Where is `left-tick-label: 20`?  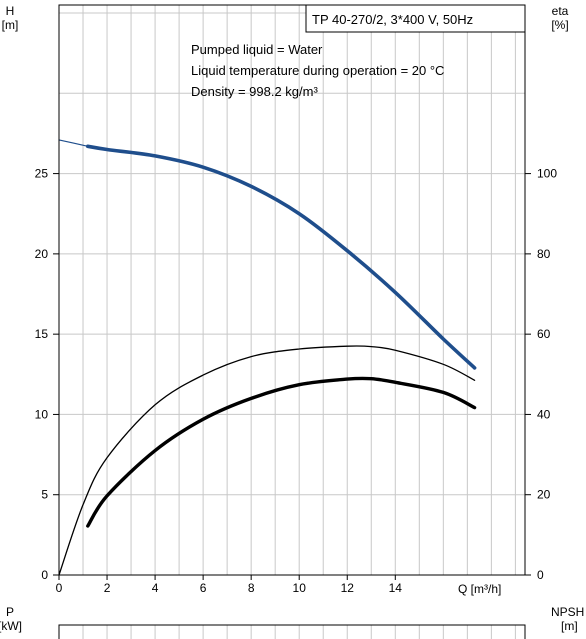 left-tick-label: 20 is located at coordinates (42, 254).